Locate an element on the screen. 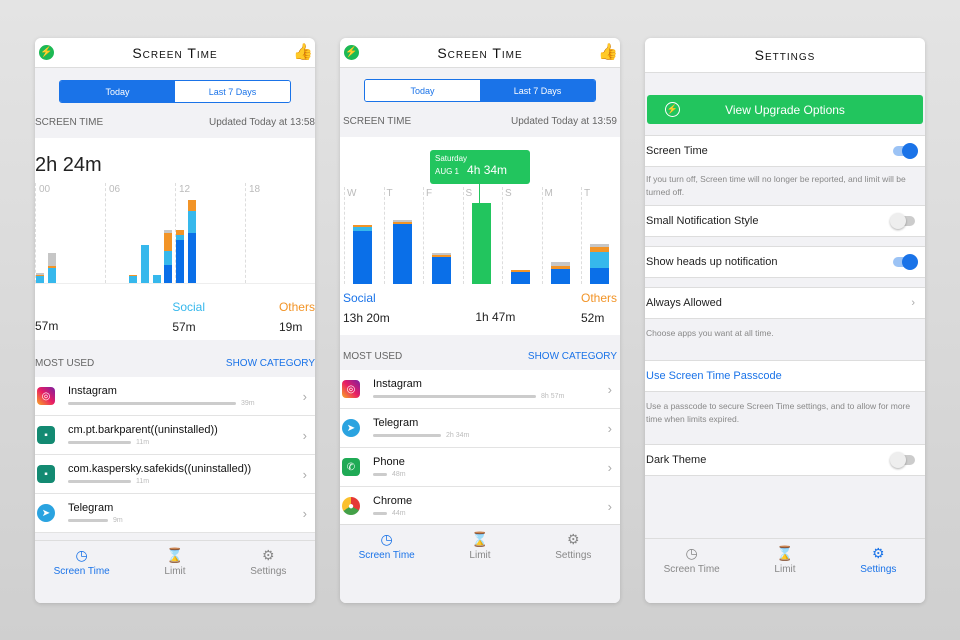 This screenshot has height=640, width=960. list-item: ➤ Telegram 2h 34m › is located at coordinates (480, 428).